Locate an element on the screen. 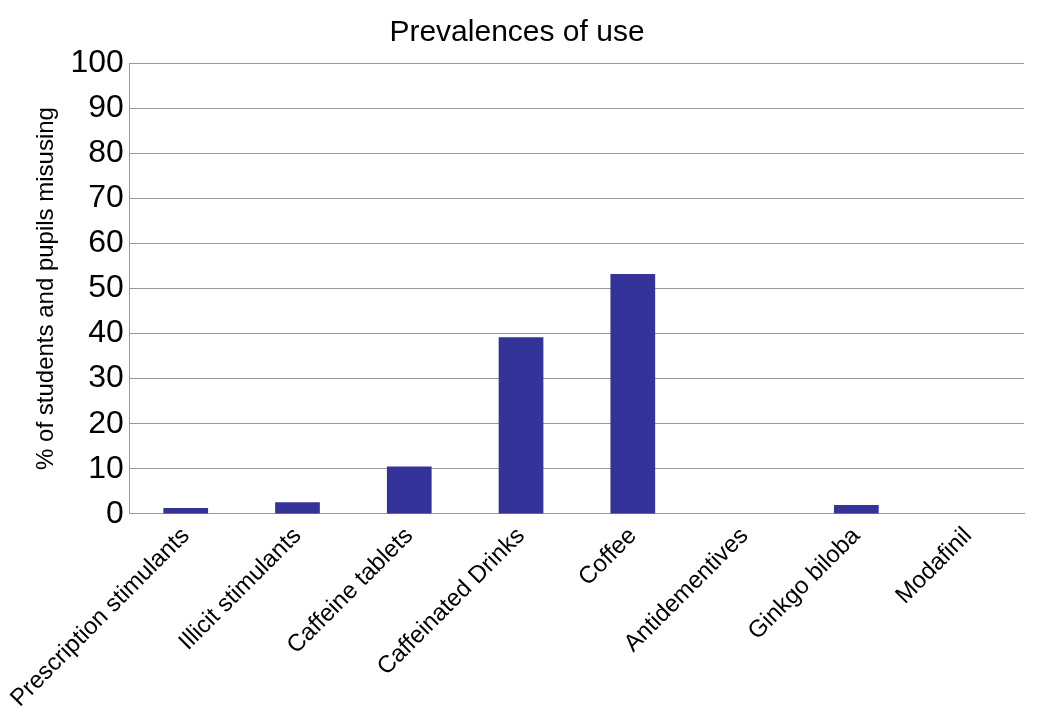 The image size is (1044, 721). y-tick-label: 70 is located at coordinates (106, 196).